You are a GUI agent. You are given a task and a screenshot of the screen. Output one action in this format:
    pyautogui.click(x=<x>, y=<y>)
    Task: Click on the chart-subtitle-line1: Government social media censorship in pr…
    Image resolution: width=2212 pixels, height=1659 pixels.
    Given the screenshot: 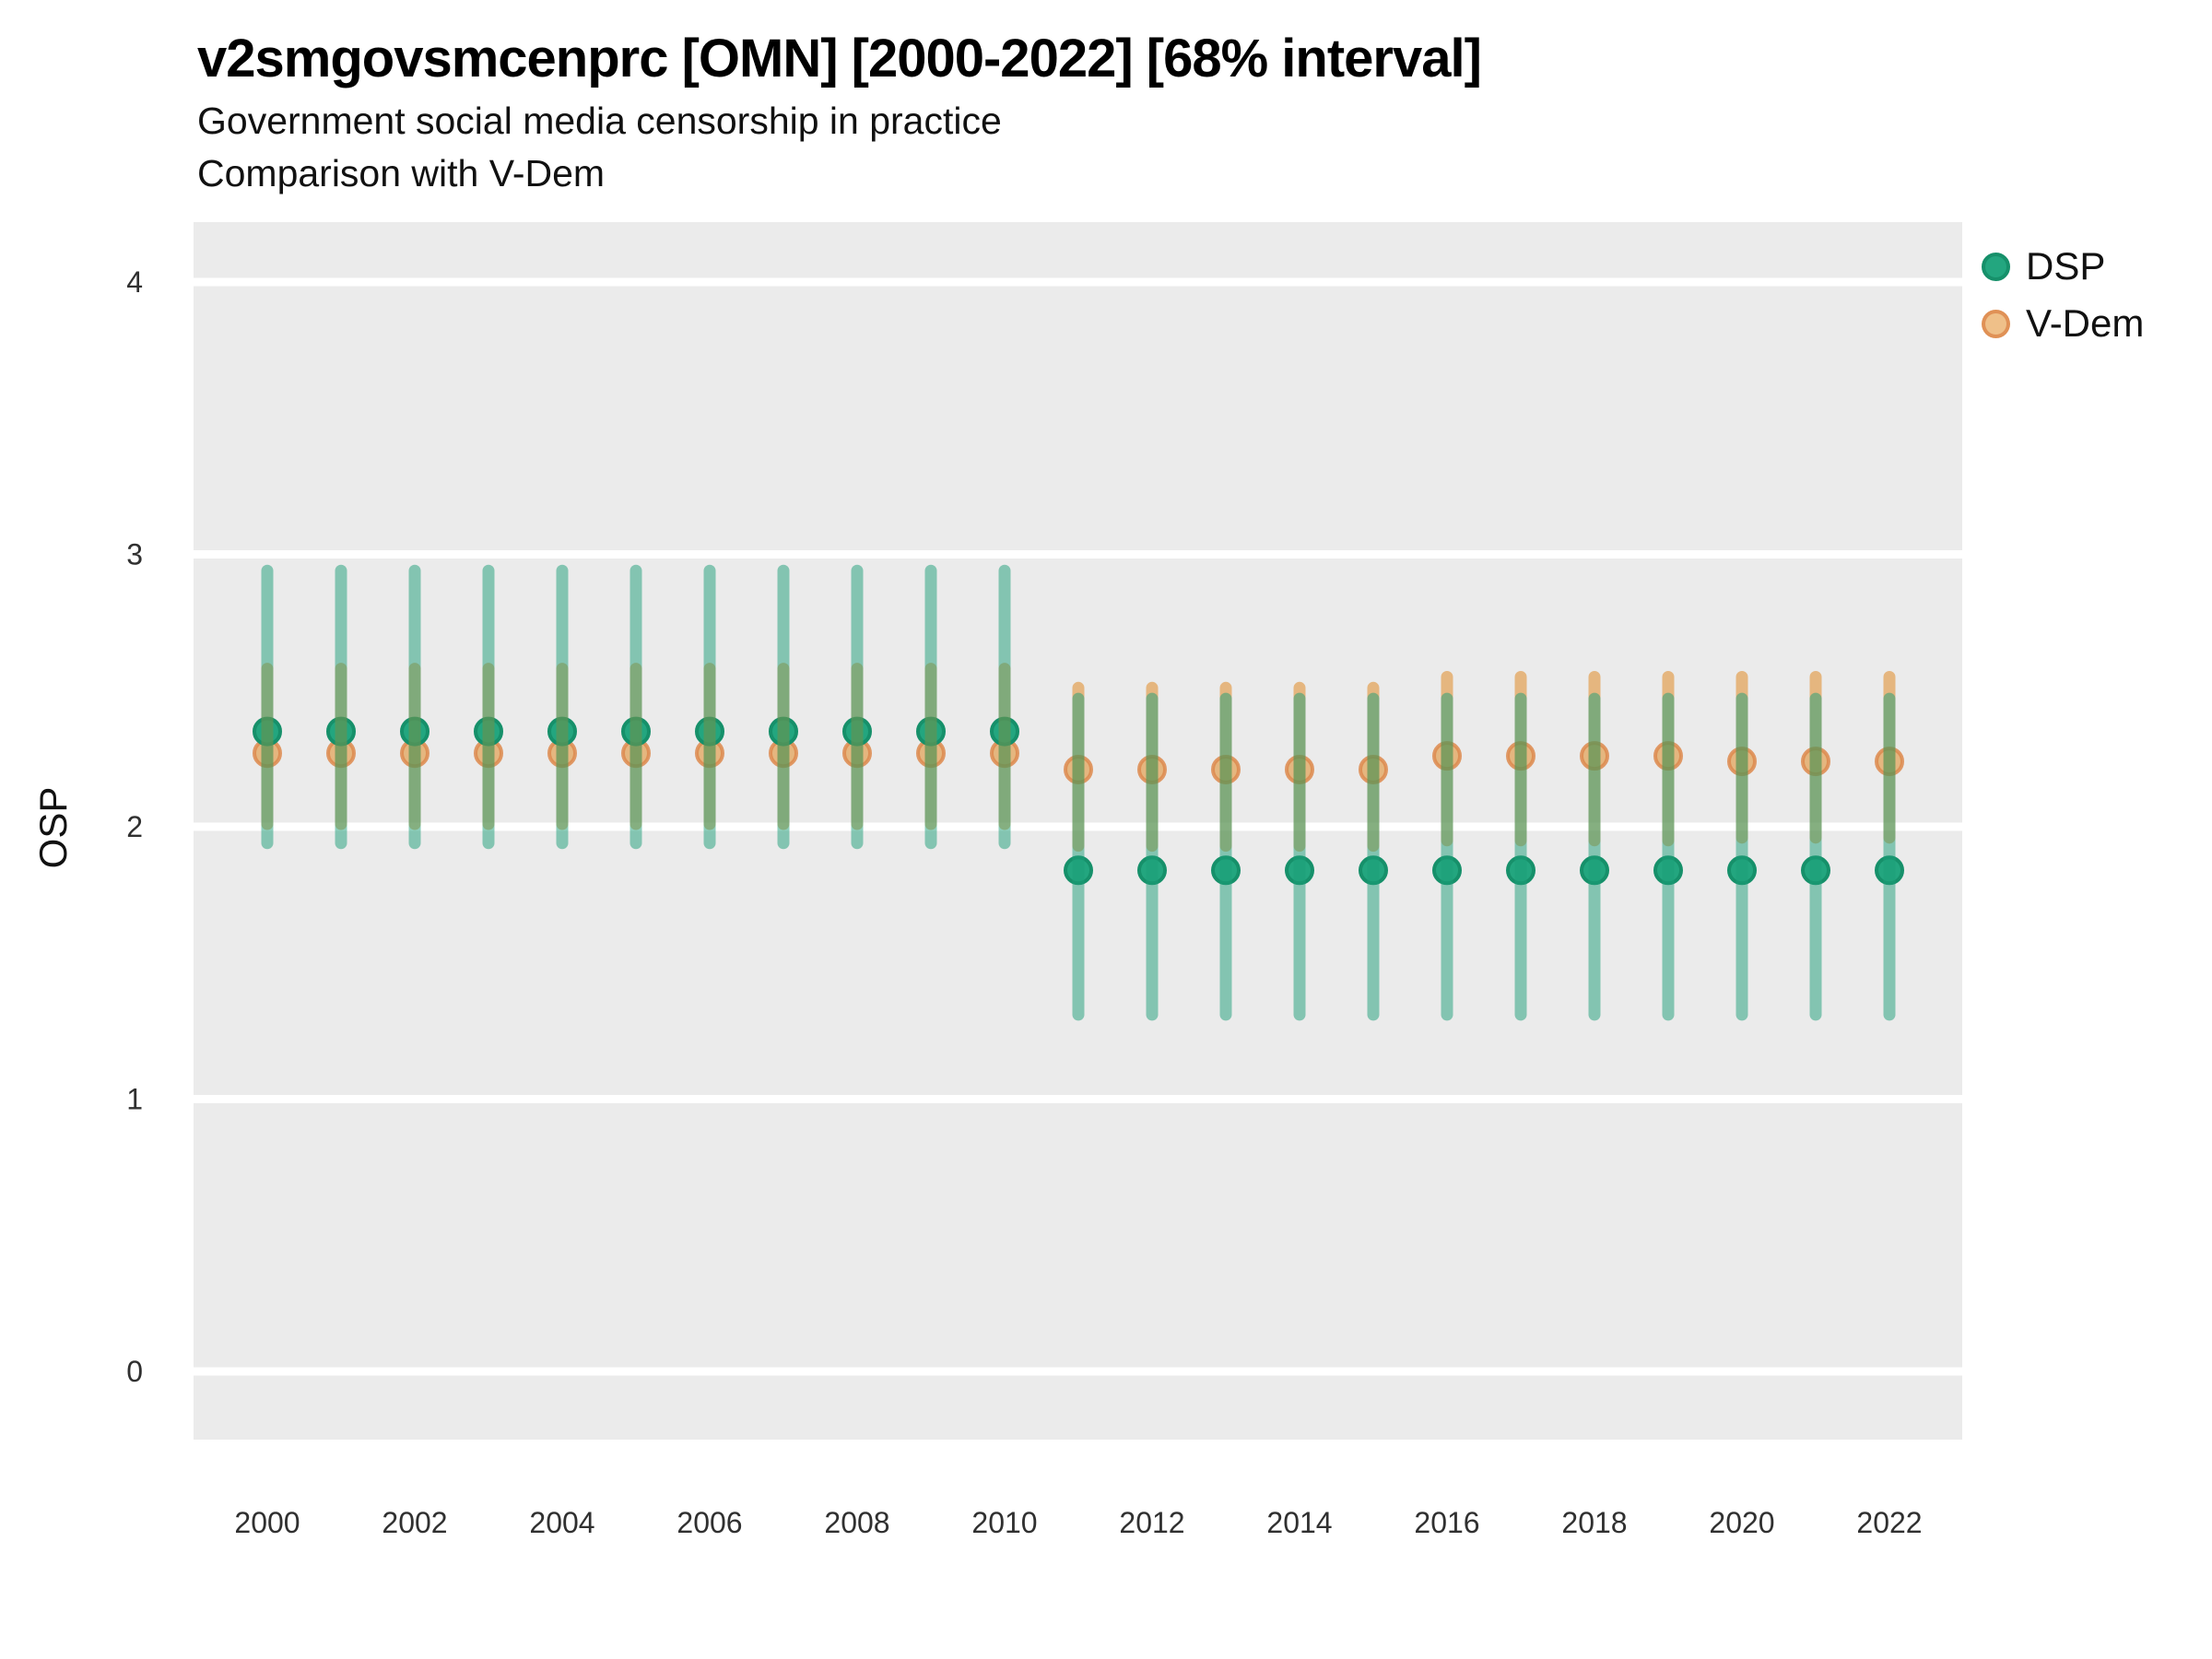 What is the action you would take?
    pyautogui.click(x=599, y=121)
    